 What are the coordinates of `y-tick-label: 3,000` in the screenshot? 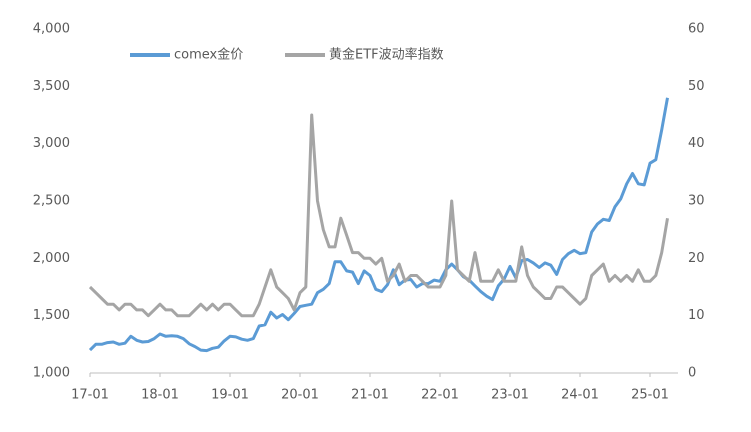 It's located at (51, 143).